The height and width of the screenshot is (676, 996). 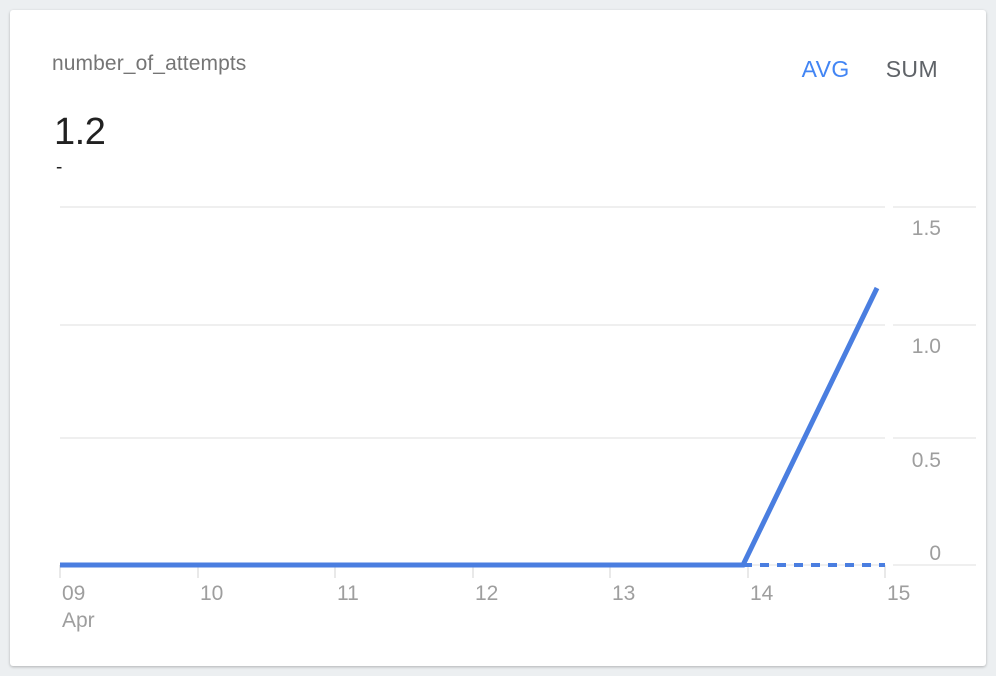 What do you see at coordinates (212, 593) in the screenshot?
I see `x-axis-tick-10: 10` at bounding box center [212, 593].